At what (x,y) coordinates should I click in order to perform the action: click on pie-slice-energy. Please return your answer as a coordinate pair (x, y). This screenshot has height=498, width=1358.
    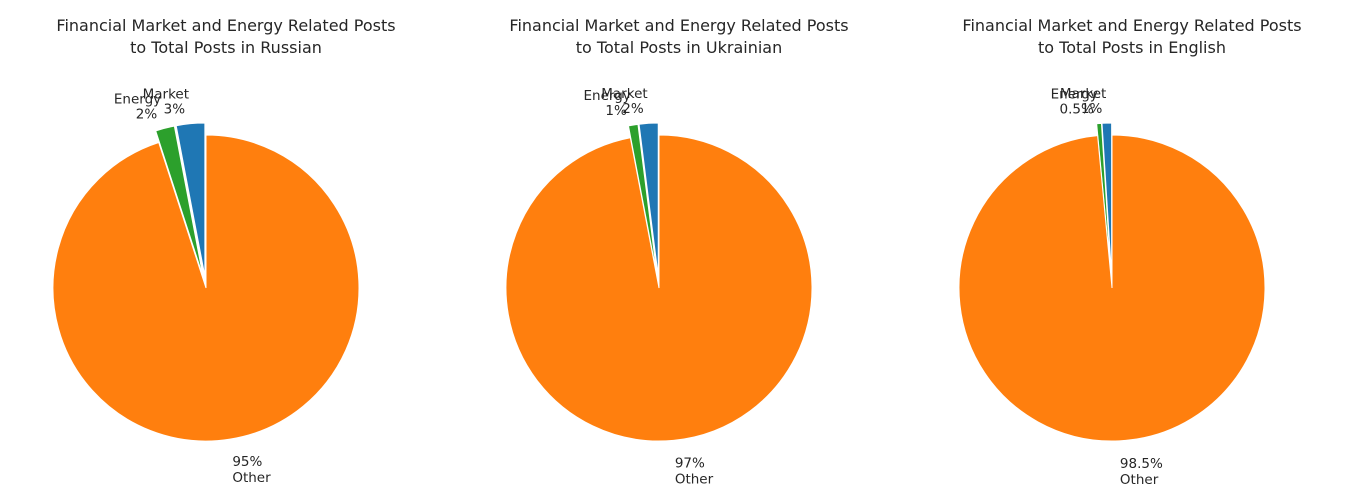
    Looking at the image, I should click on (179, 201).